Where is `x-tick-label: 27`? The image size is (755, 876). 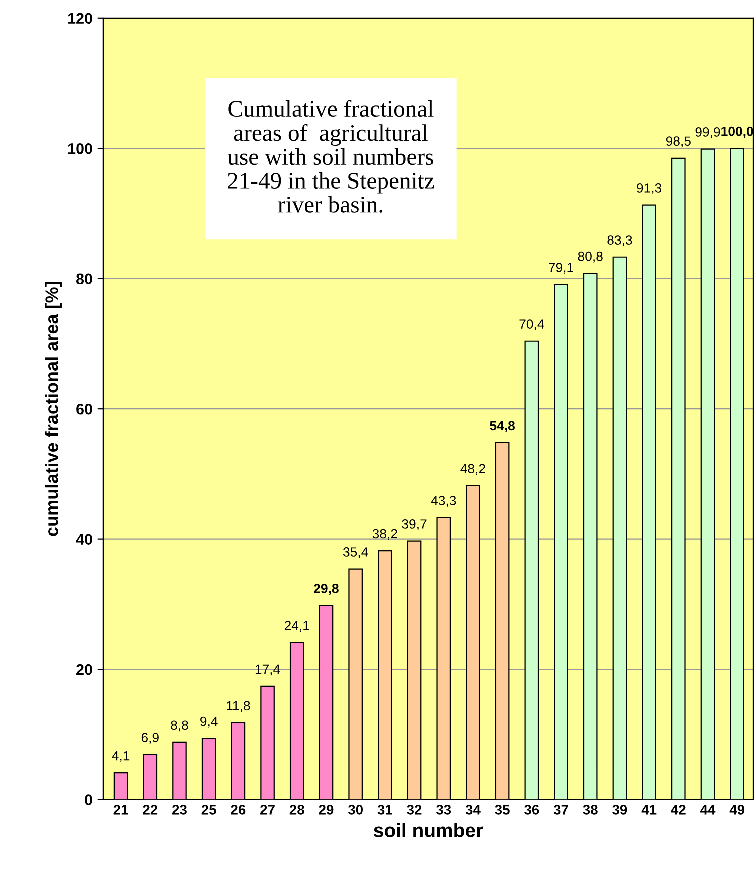
x-tick-label: 27 is located at coordinates (267, 810).